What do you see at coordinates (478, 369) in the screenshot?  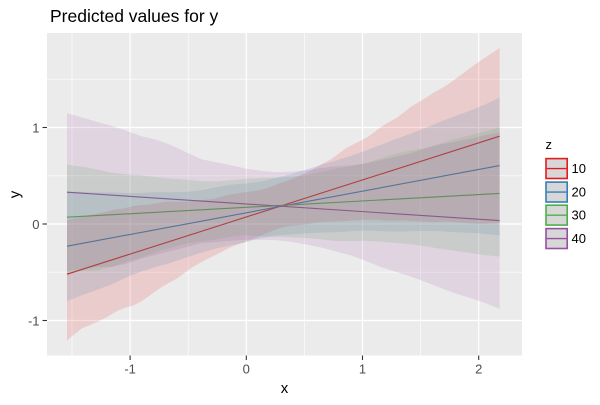 I see `svg-text: 2` at bounding box center [478, 369].